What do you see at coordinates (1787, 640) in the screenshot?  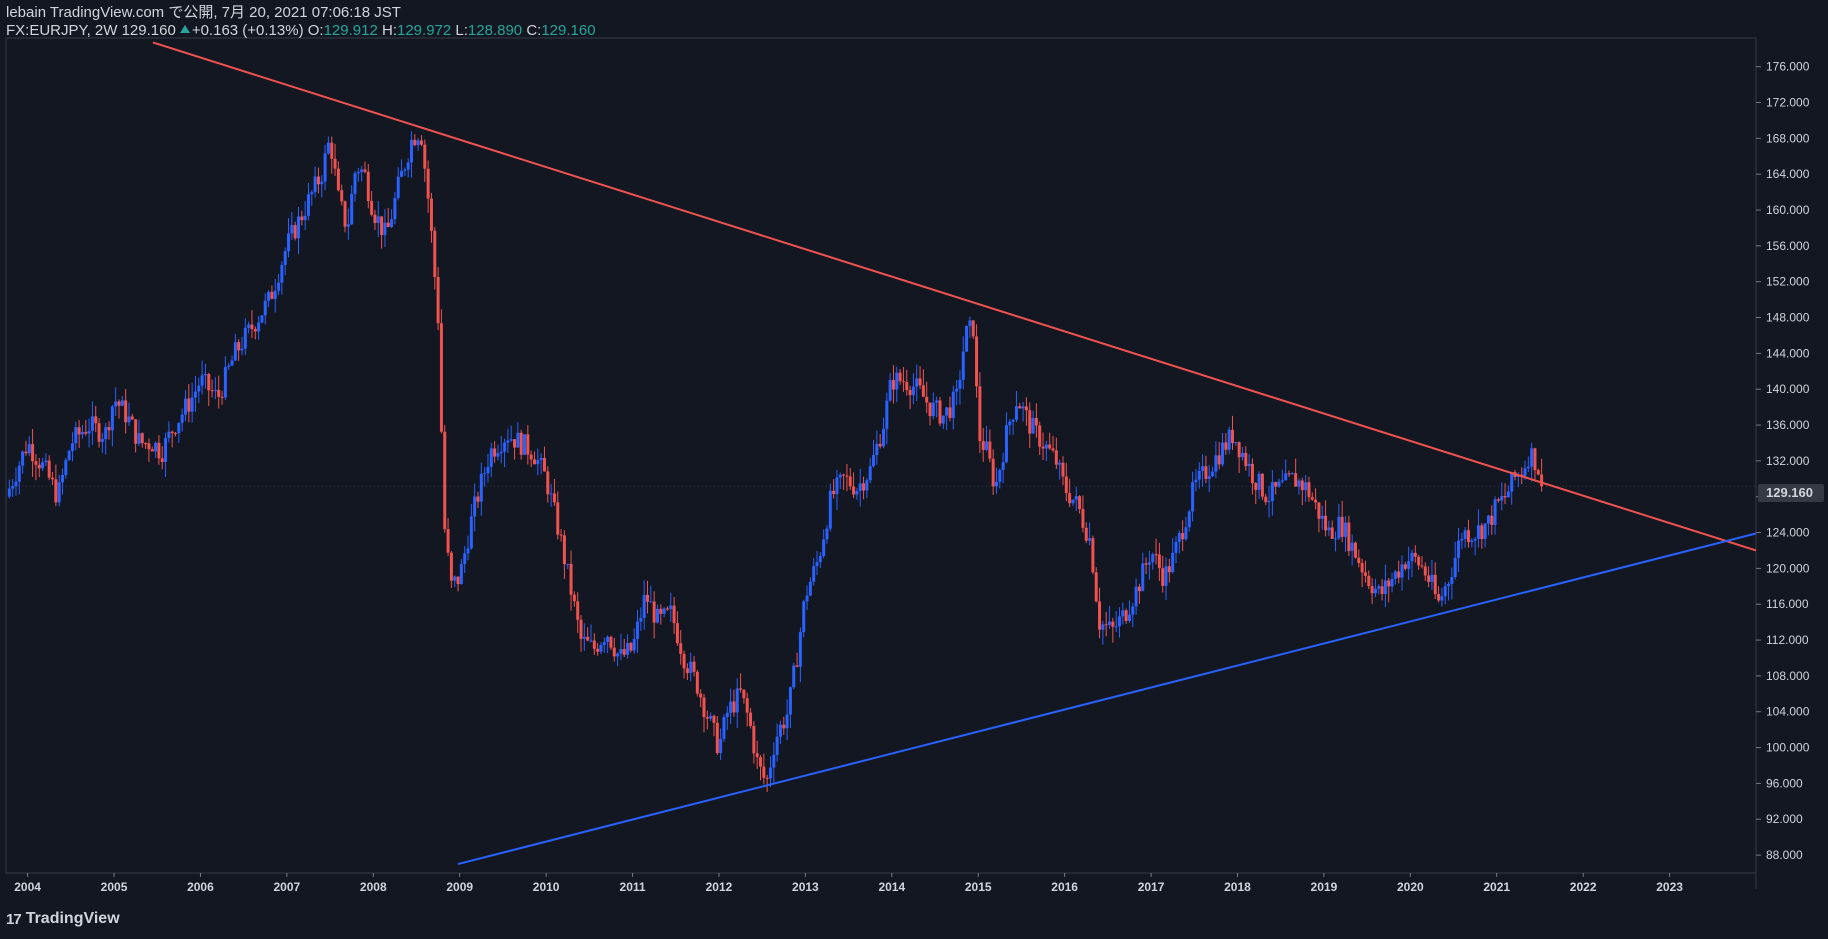 I see `y-tick-label: 112.000` at bounding box center [1787, 640].